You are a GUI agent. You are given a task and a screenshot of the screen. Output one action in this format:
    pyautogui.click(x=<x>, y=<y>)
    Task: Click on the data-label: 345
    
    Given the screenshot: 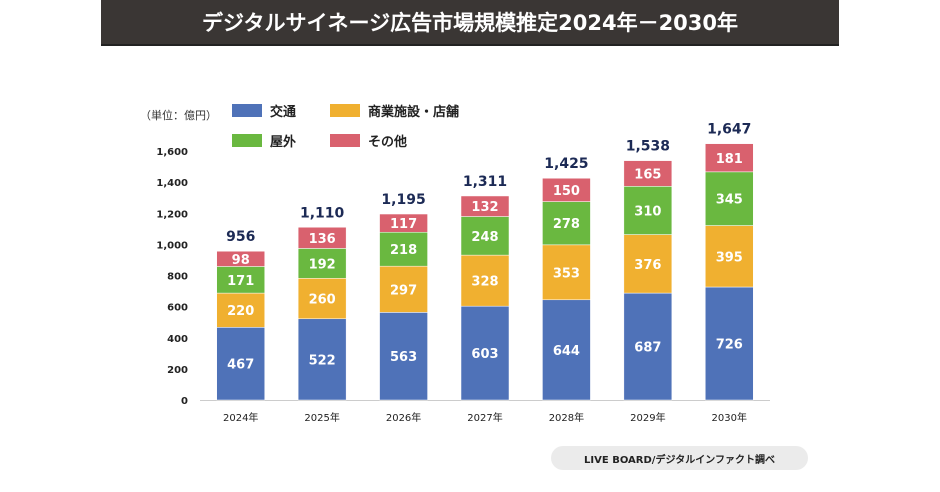 What is the action you would take?
    pyautogui.click(x=729, y=200)
    